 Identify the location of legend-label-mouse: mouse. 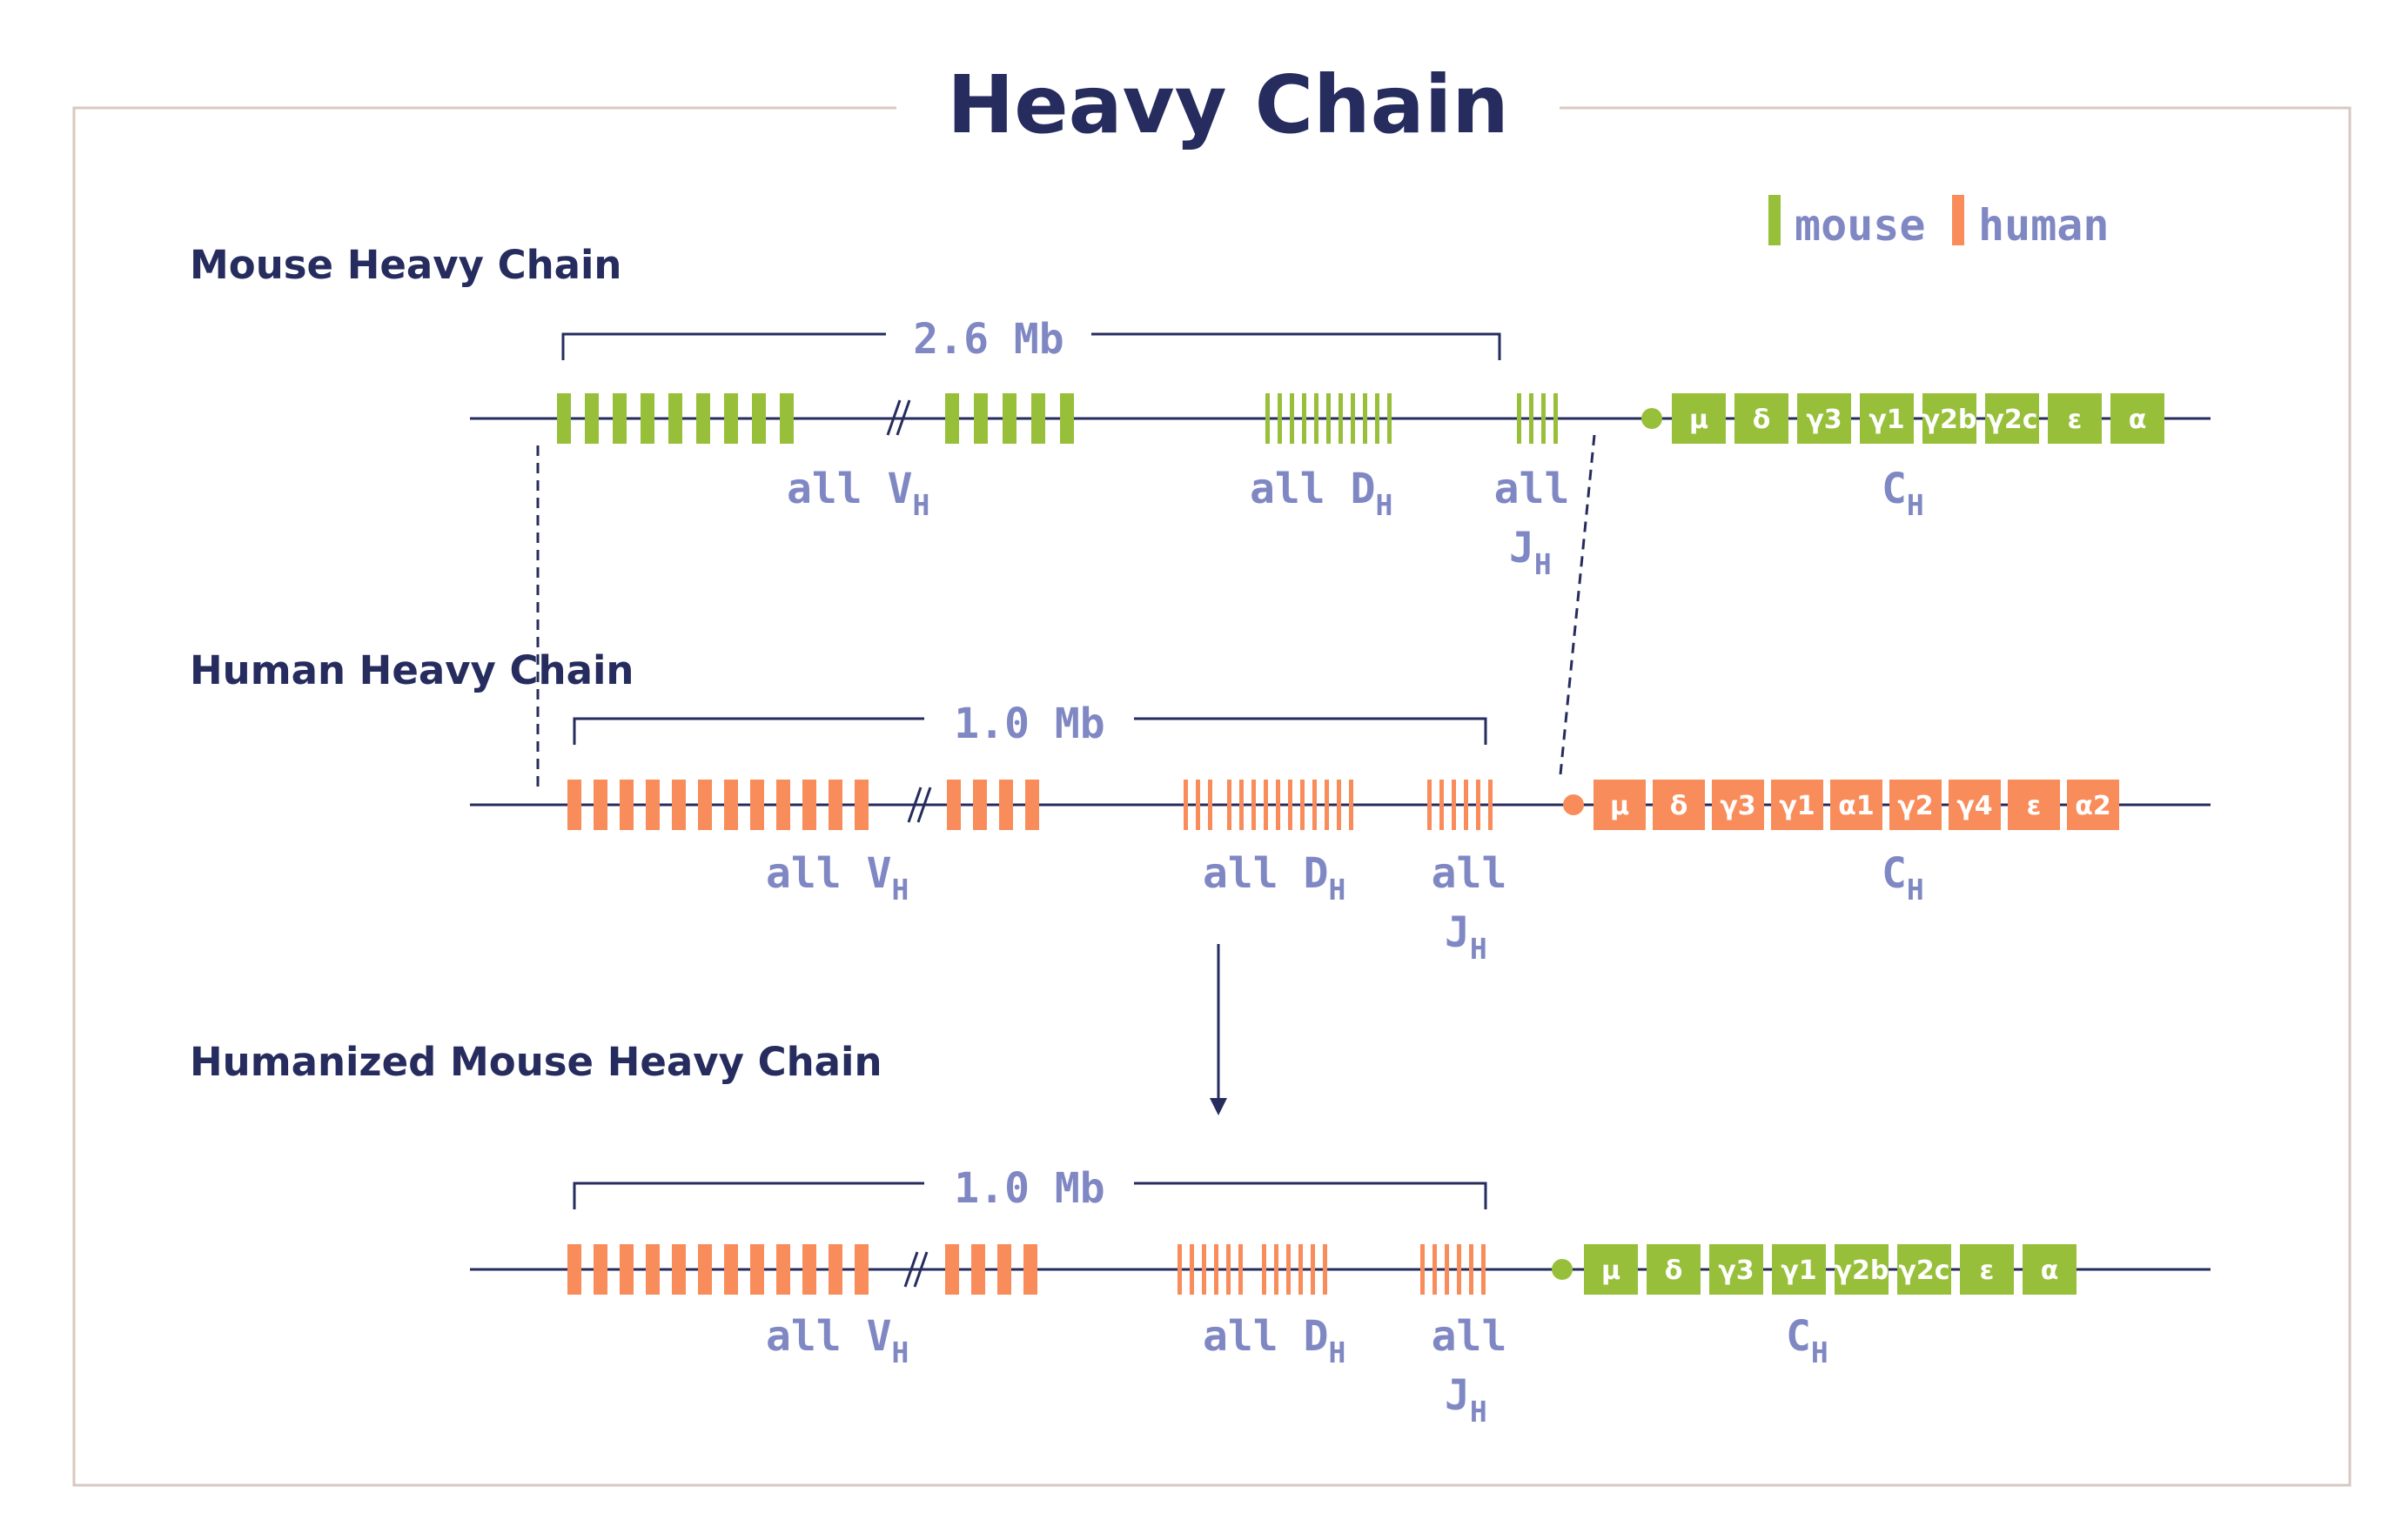
(1860, 225).